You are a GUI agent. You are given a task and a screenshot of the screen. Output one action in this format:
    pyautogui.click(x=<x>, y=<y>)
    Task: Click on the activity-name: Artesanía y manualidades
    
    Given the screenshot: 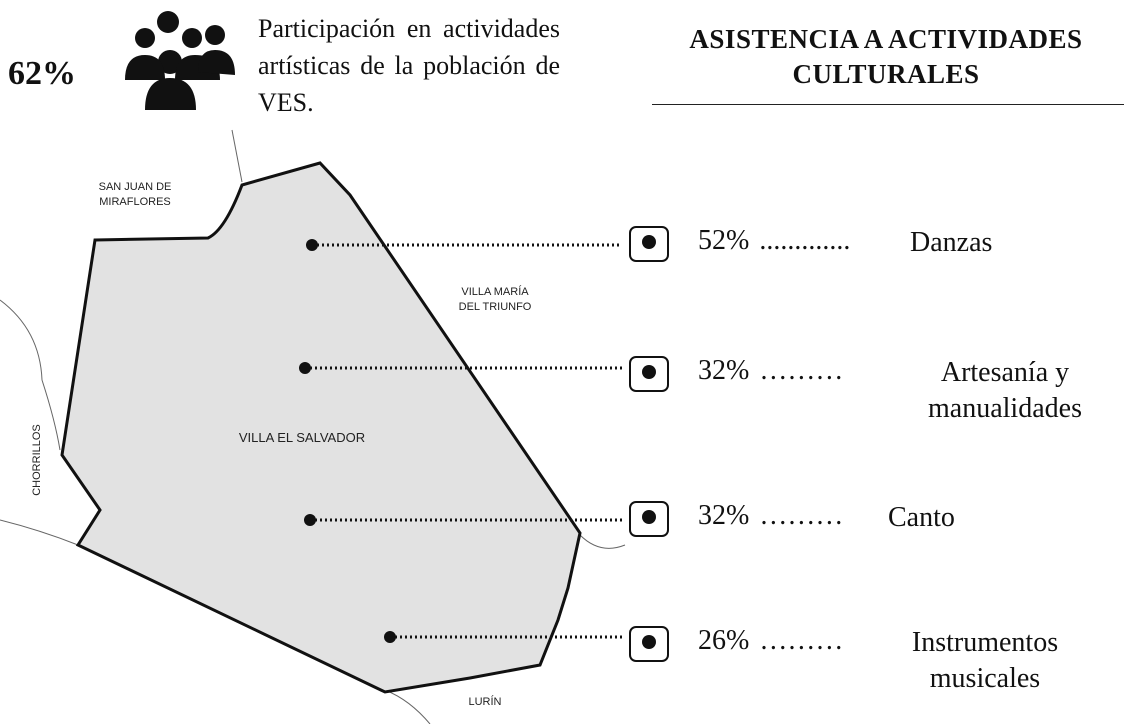 What is the action you would take?
    pyautogui.click(x=1005, y=390)
    